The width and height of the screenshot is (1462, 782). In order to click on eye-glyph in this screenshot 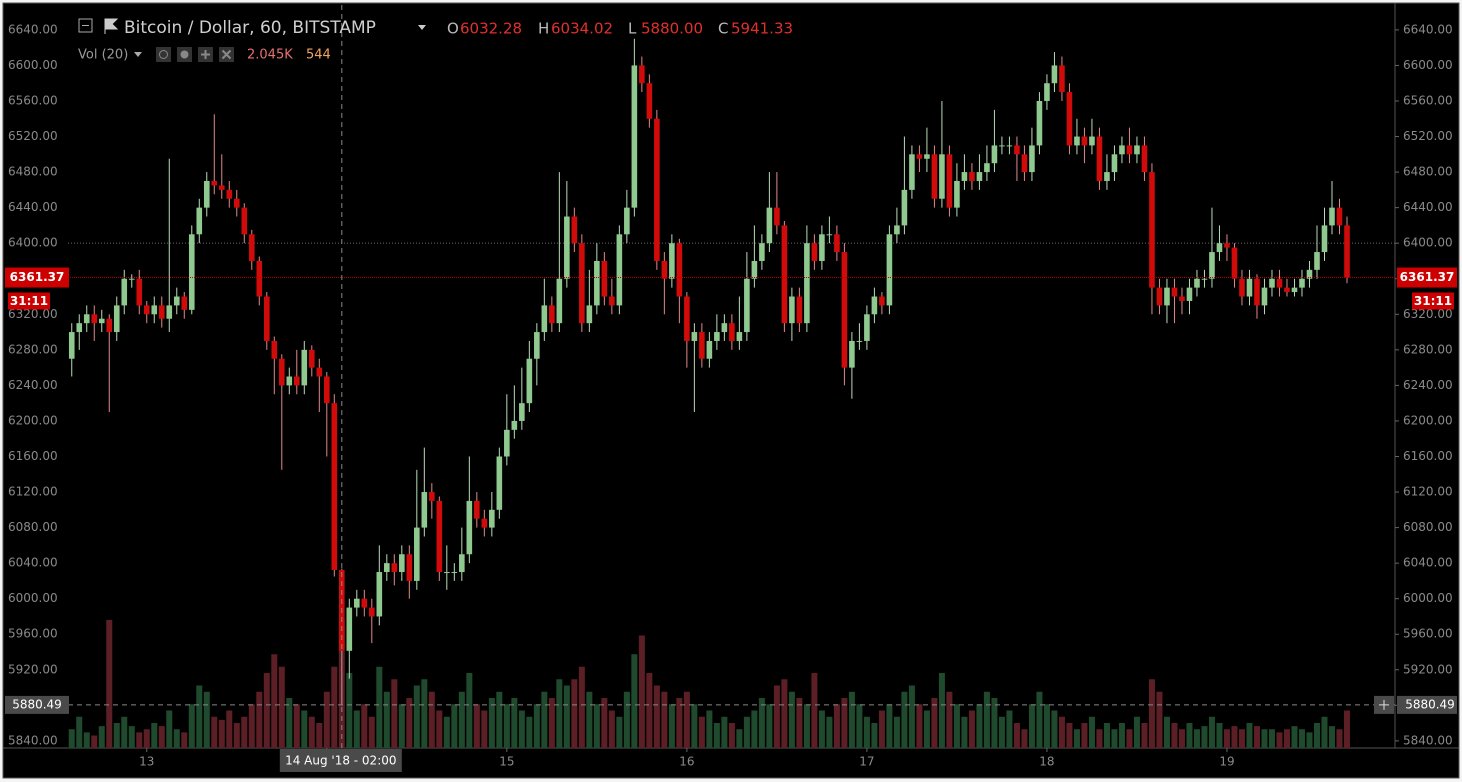, I will do `click(163, 54)`.